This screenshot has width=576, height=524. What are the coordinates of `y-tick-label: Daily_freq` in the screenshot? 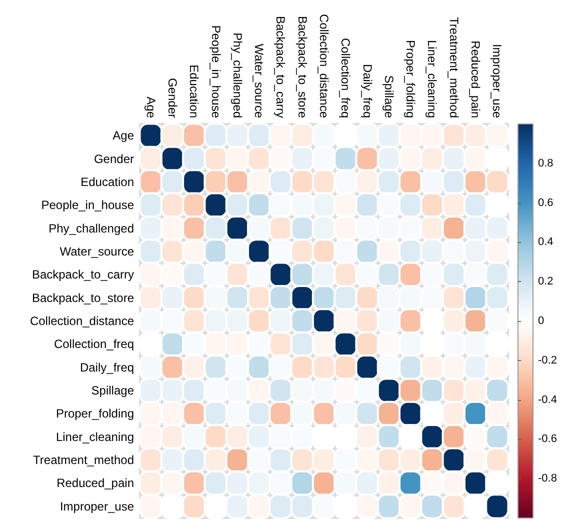 It's located at (107, 367).